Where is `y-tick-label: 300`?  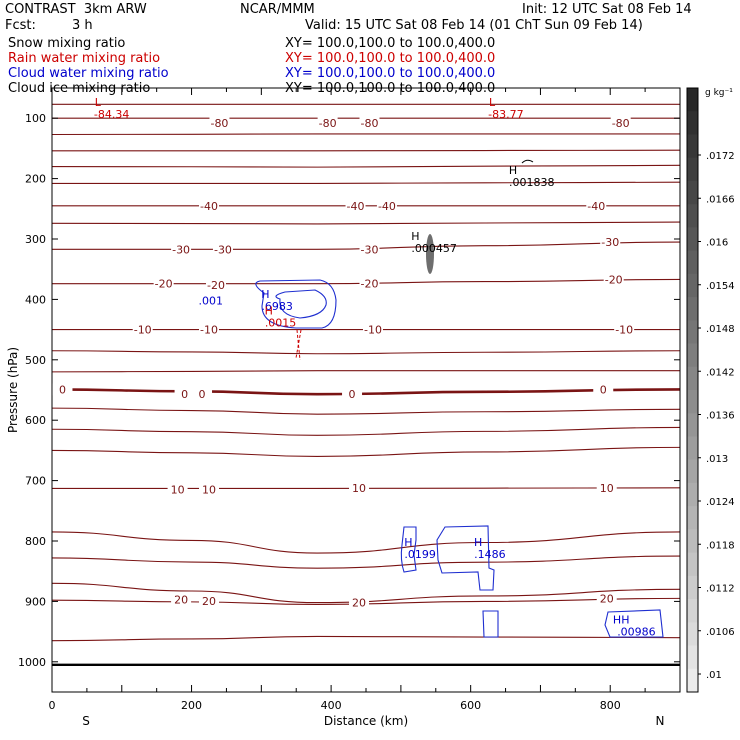
y-tick-label: 300 is located at coordinates (35, 239).